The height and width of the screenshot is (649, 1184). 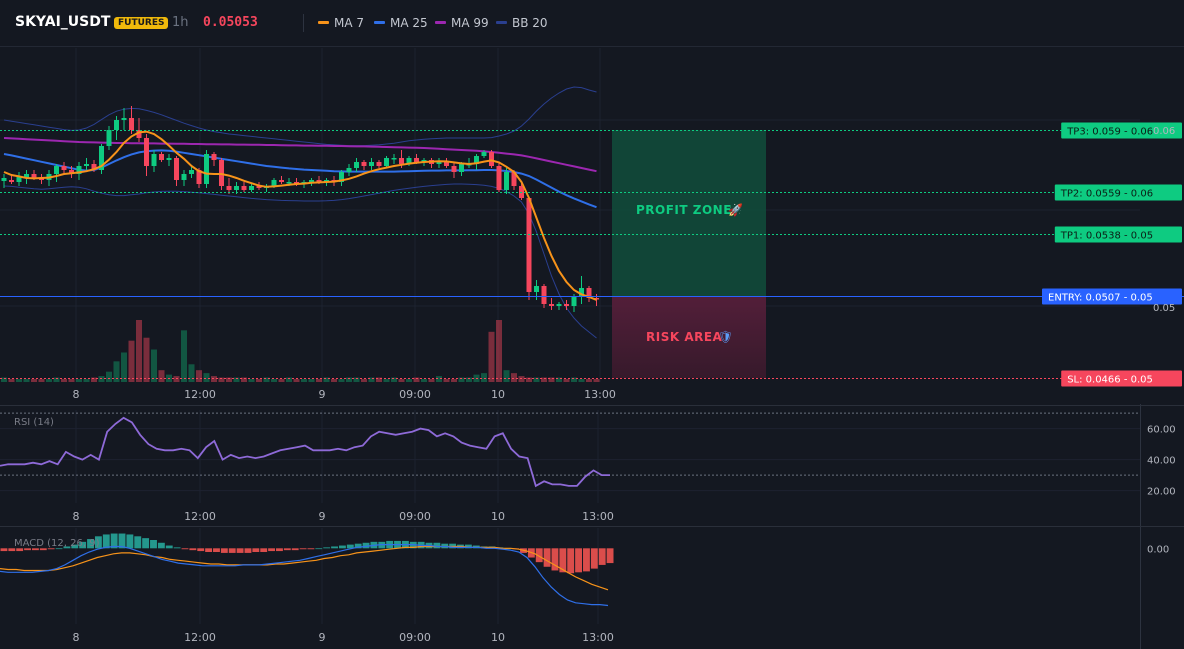 I want to click on legend-ma25: MA 25, so click(x=401, y=23).